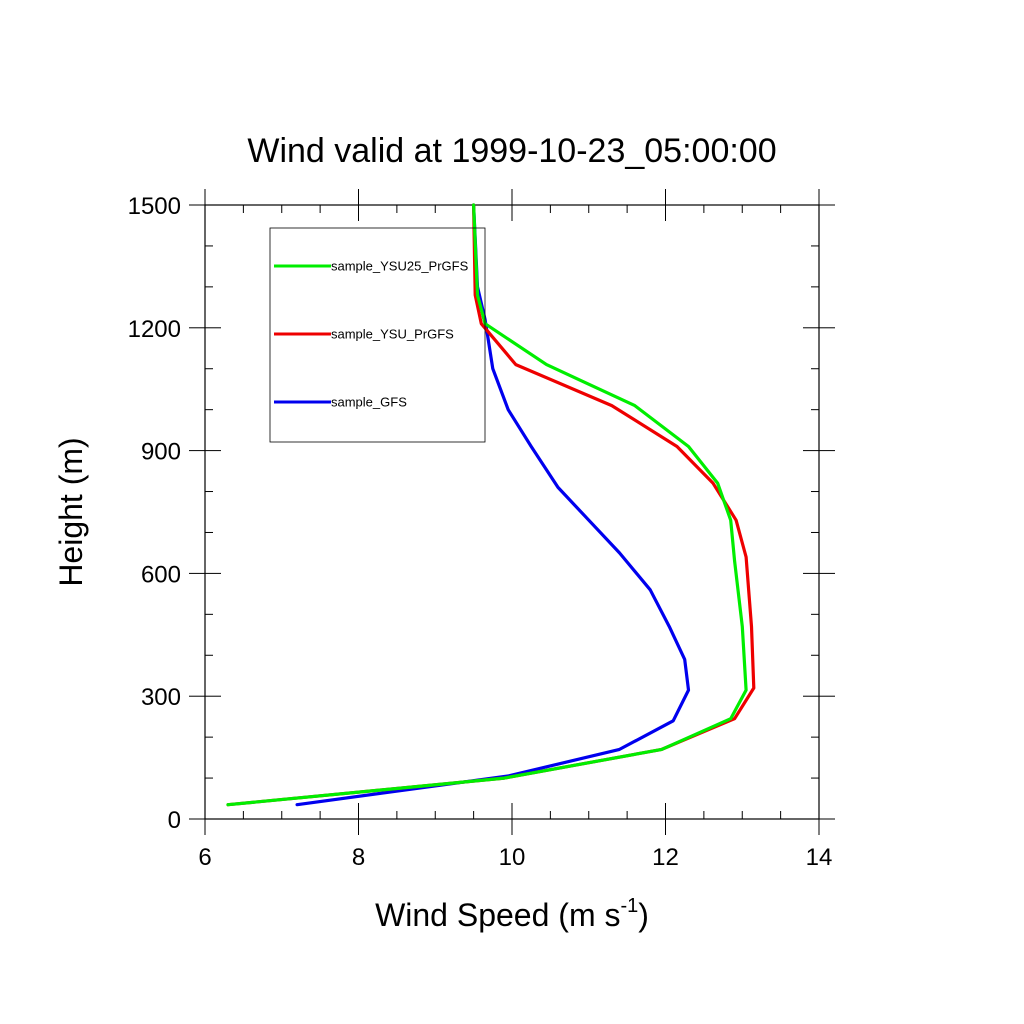 This screenshot has height=1024, width=1024. I want to click on x-tick-labels: 6 8 10 12 14, so click(515, 857).